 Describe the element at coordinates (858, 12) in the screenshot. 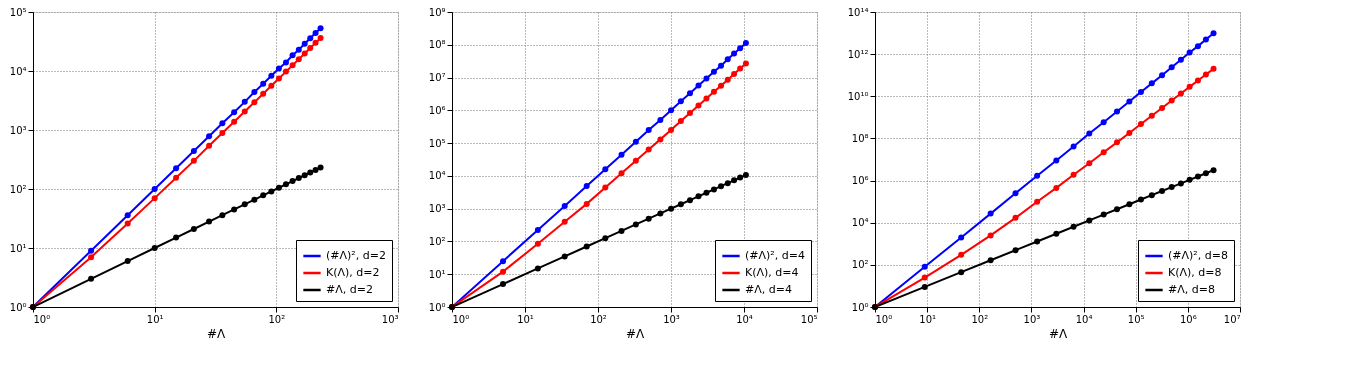

I see `y-tick-label: 10¹⁴` at that location.